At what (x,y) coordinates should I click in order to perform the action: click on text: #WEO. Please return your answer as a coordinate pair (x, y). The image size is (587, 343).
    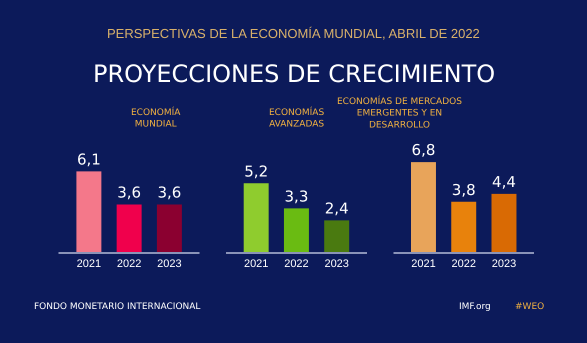
    Looking at the image, I should click on (529, 307).